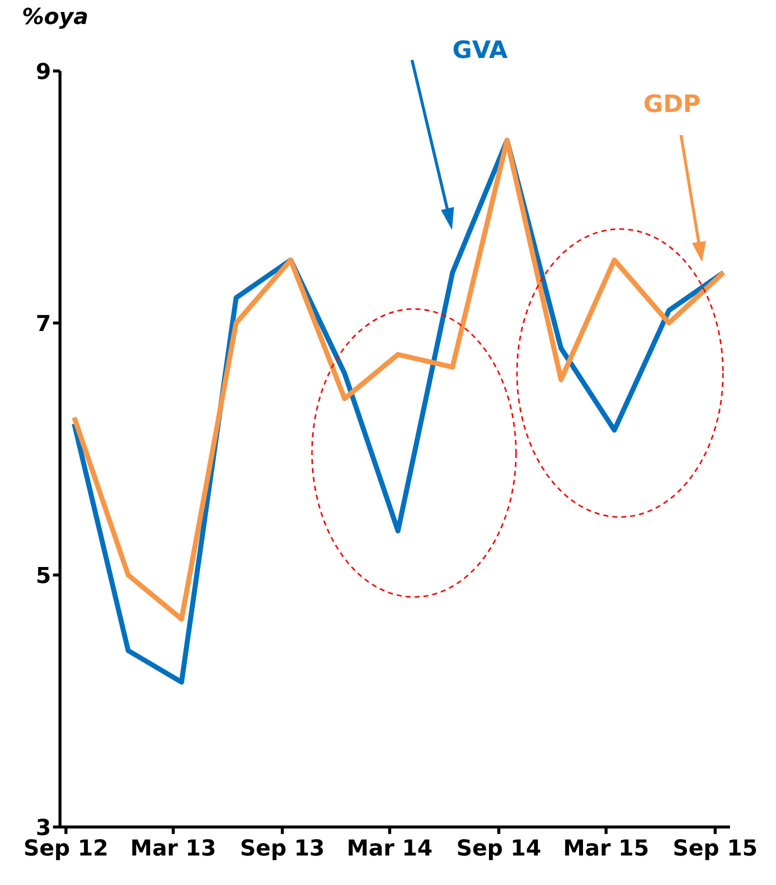  Describe the element at coordinates (55, 17) in the screenshot. I see `y-axis-title: %oya` at that location.